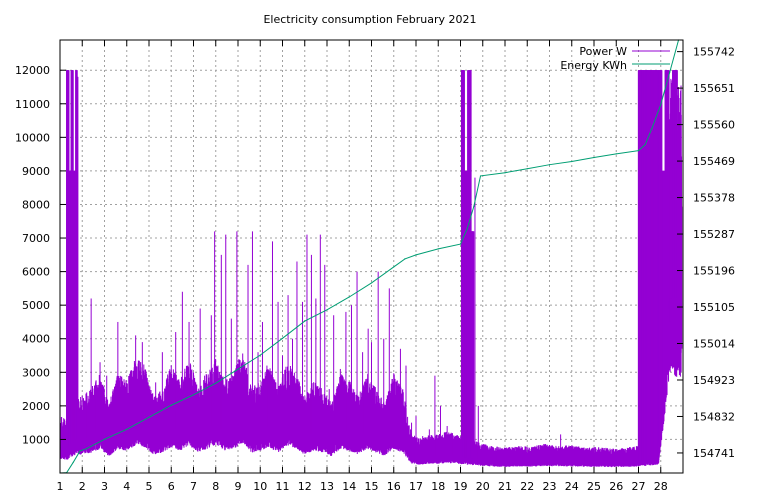 Image resolution: width=768 pixels, height=500 pixels. I want to click on chart-title: Electricity consumption February 2021, so click(369, 19).